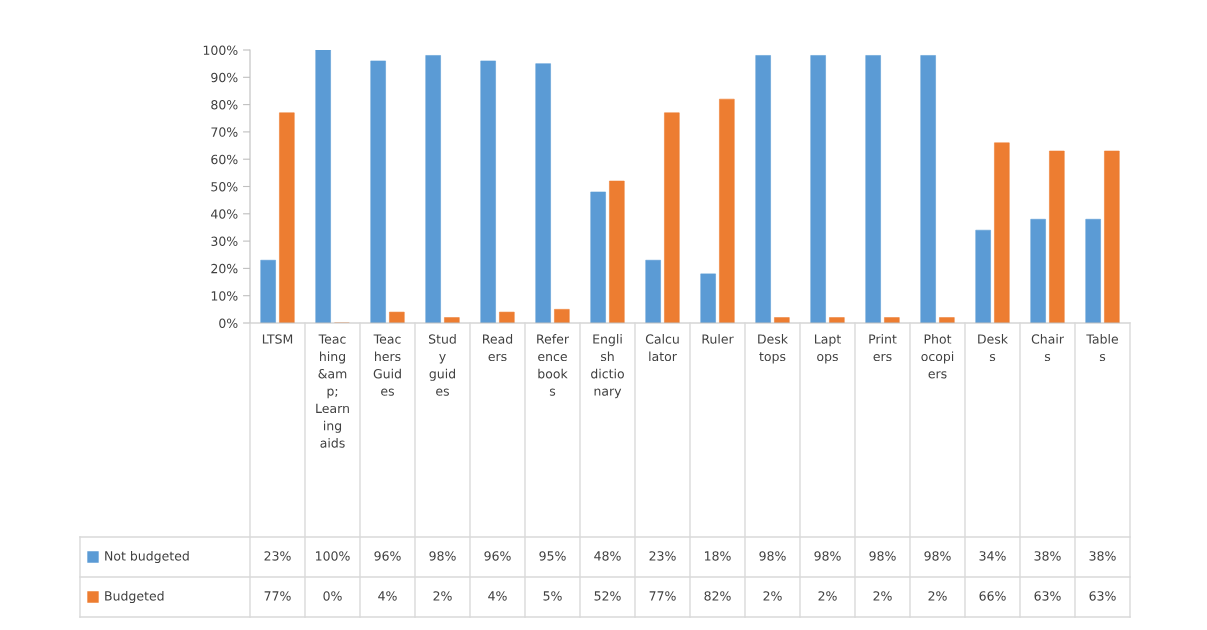 The width and height of the screenshot is (1207, 630). Describe the element at coordinates (224, 268) in the screenshot. I see `y-tick-label: 20%` at that location.